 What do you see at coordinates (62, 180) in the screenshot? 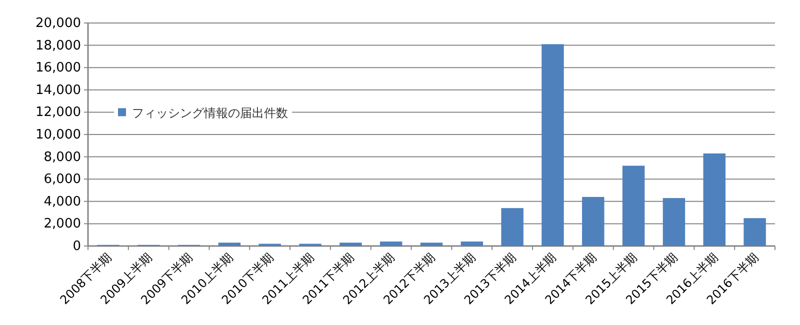
I see `y-tick-label: 6,000` at bounding box center [62, 180].